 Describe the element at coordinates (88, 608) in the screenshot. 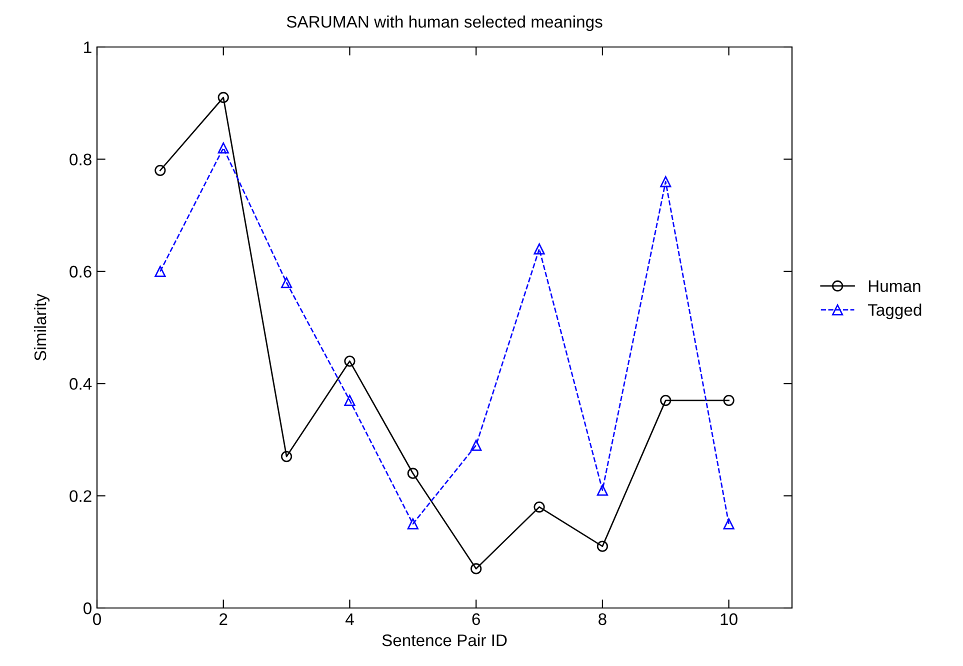

I see `y-tick-label: 0` at that location.